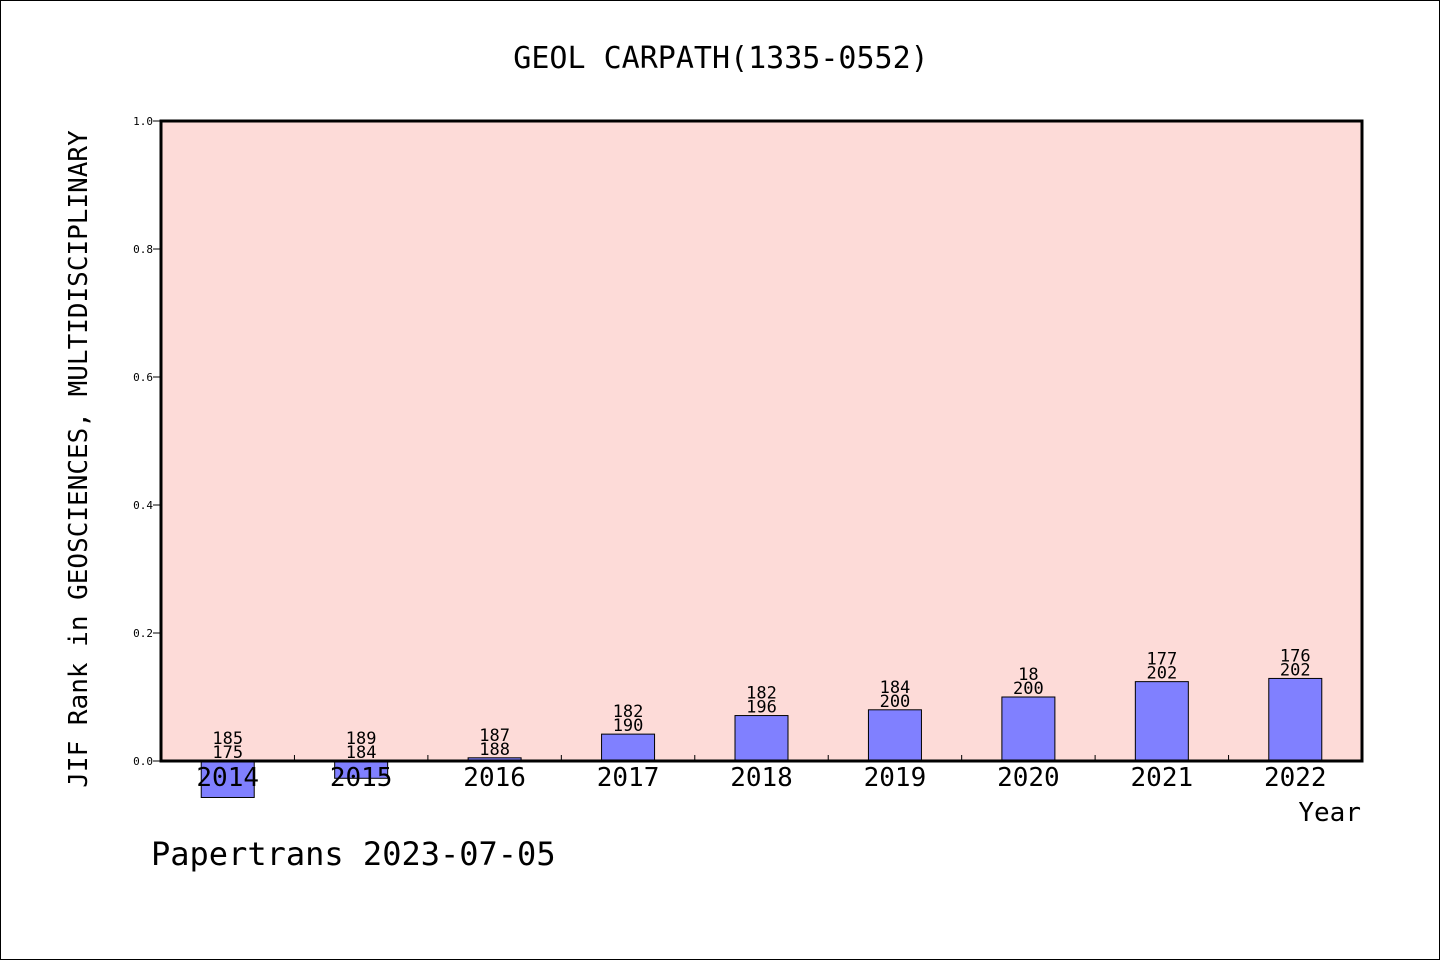 This screenshot has width=1440, height=961. What do you see at coordinates (1295, 656) in the screenshot?
I see `bar-label-top-2022: 176` at bounding box center [1295, 656].